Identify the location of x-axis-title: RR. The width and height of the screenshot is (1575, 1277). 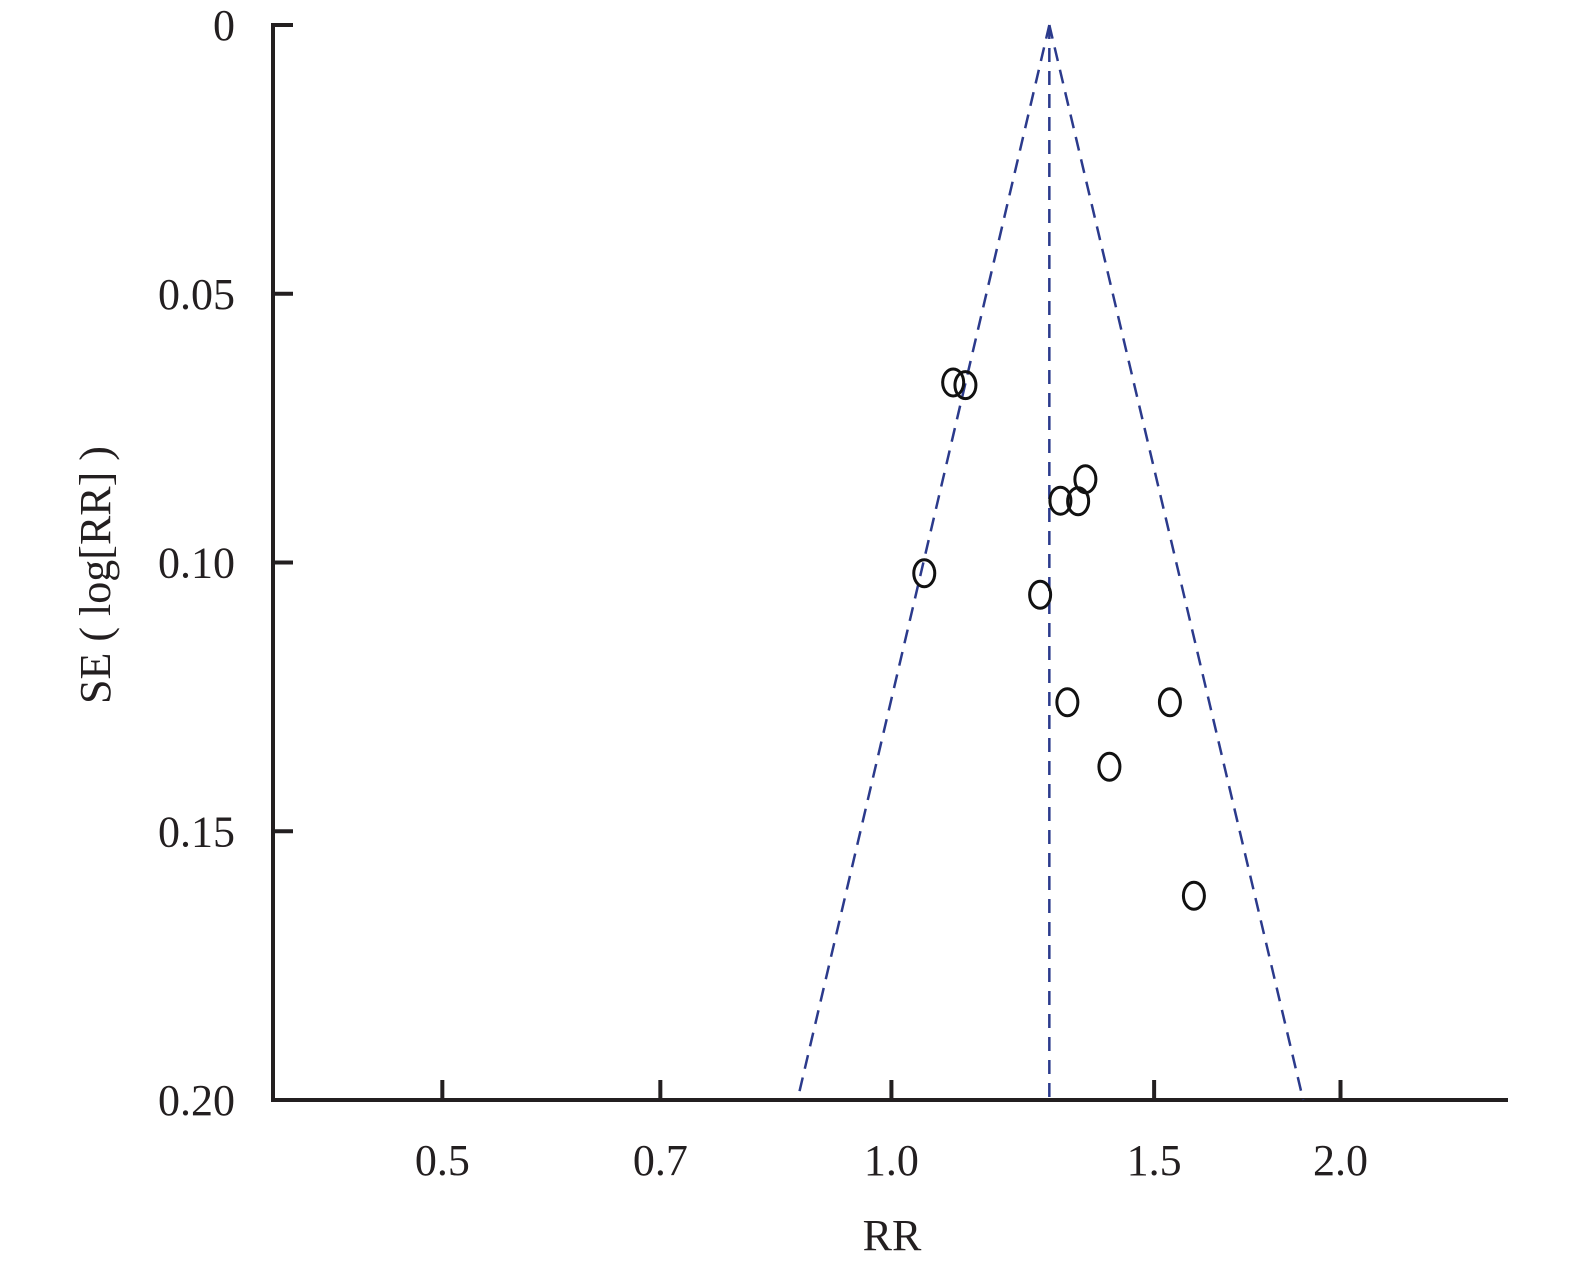
(892, 1235).